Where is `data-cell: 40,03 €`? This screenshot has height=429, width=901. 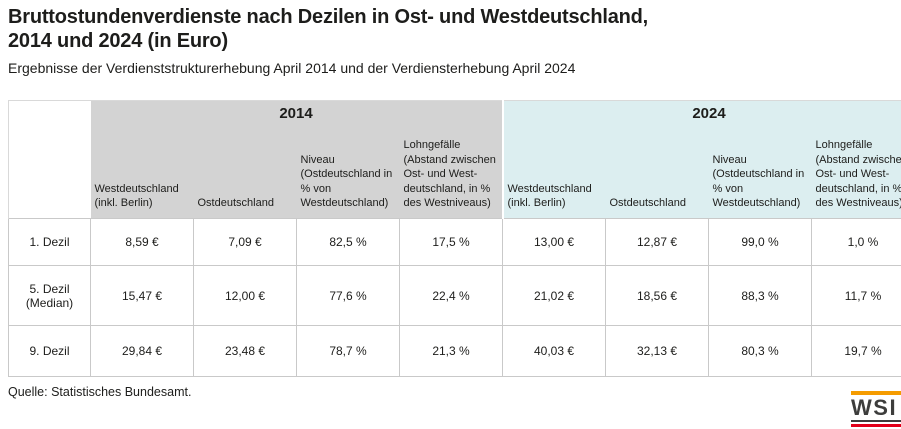
data-cell: 40,03 € is located at coordinates (554, 351).